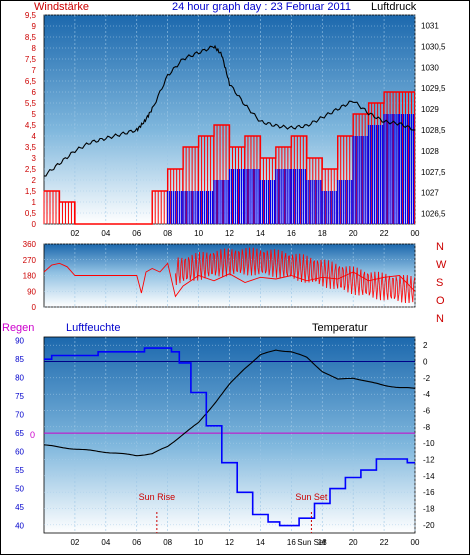 The height and width of the screenshot is (555, 470). Describe the element at coordinates (31, 169) in the screenshot. I see `wind-tick-label: 2,5` at that location.